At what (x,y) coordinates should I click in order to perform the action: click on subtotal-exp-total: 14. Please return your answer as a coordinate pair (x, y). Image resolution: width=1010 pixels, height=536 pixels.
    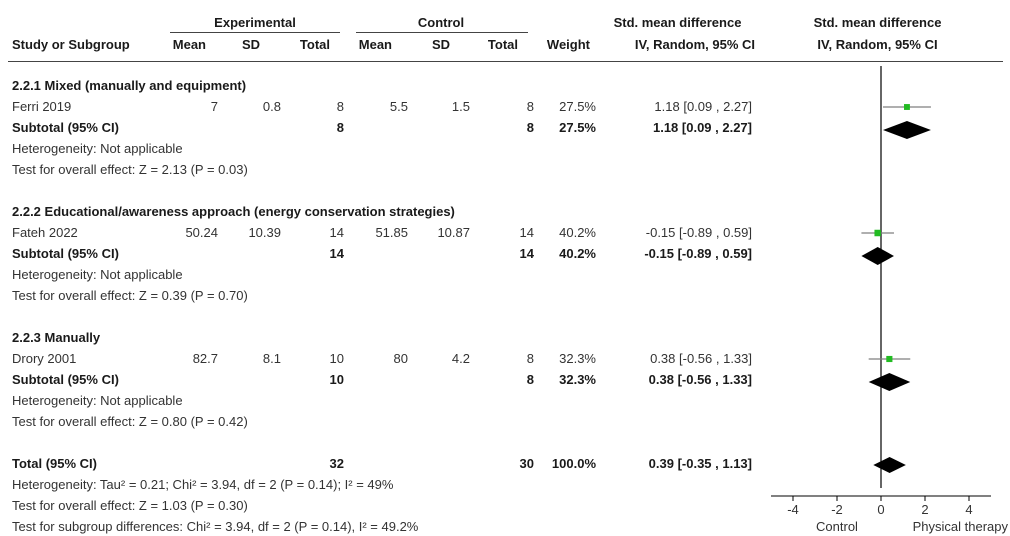
    Looking at the image, I should click on (336, 253).